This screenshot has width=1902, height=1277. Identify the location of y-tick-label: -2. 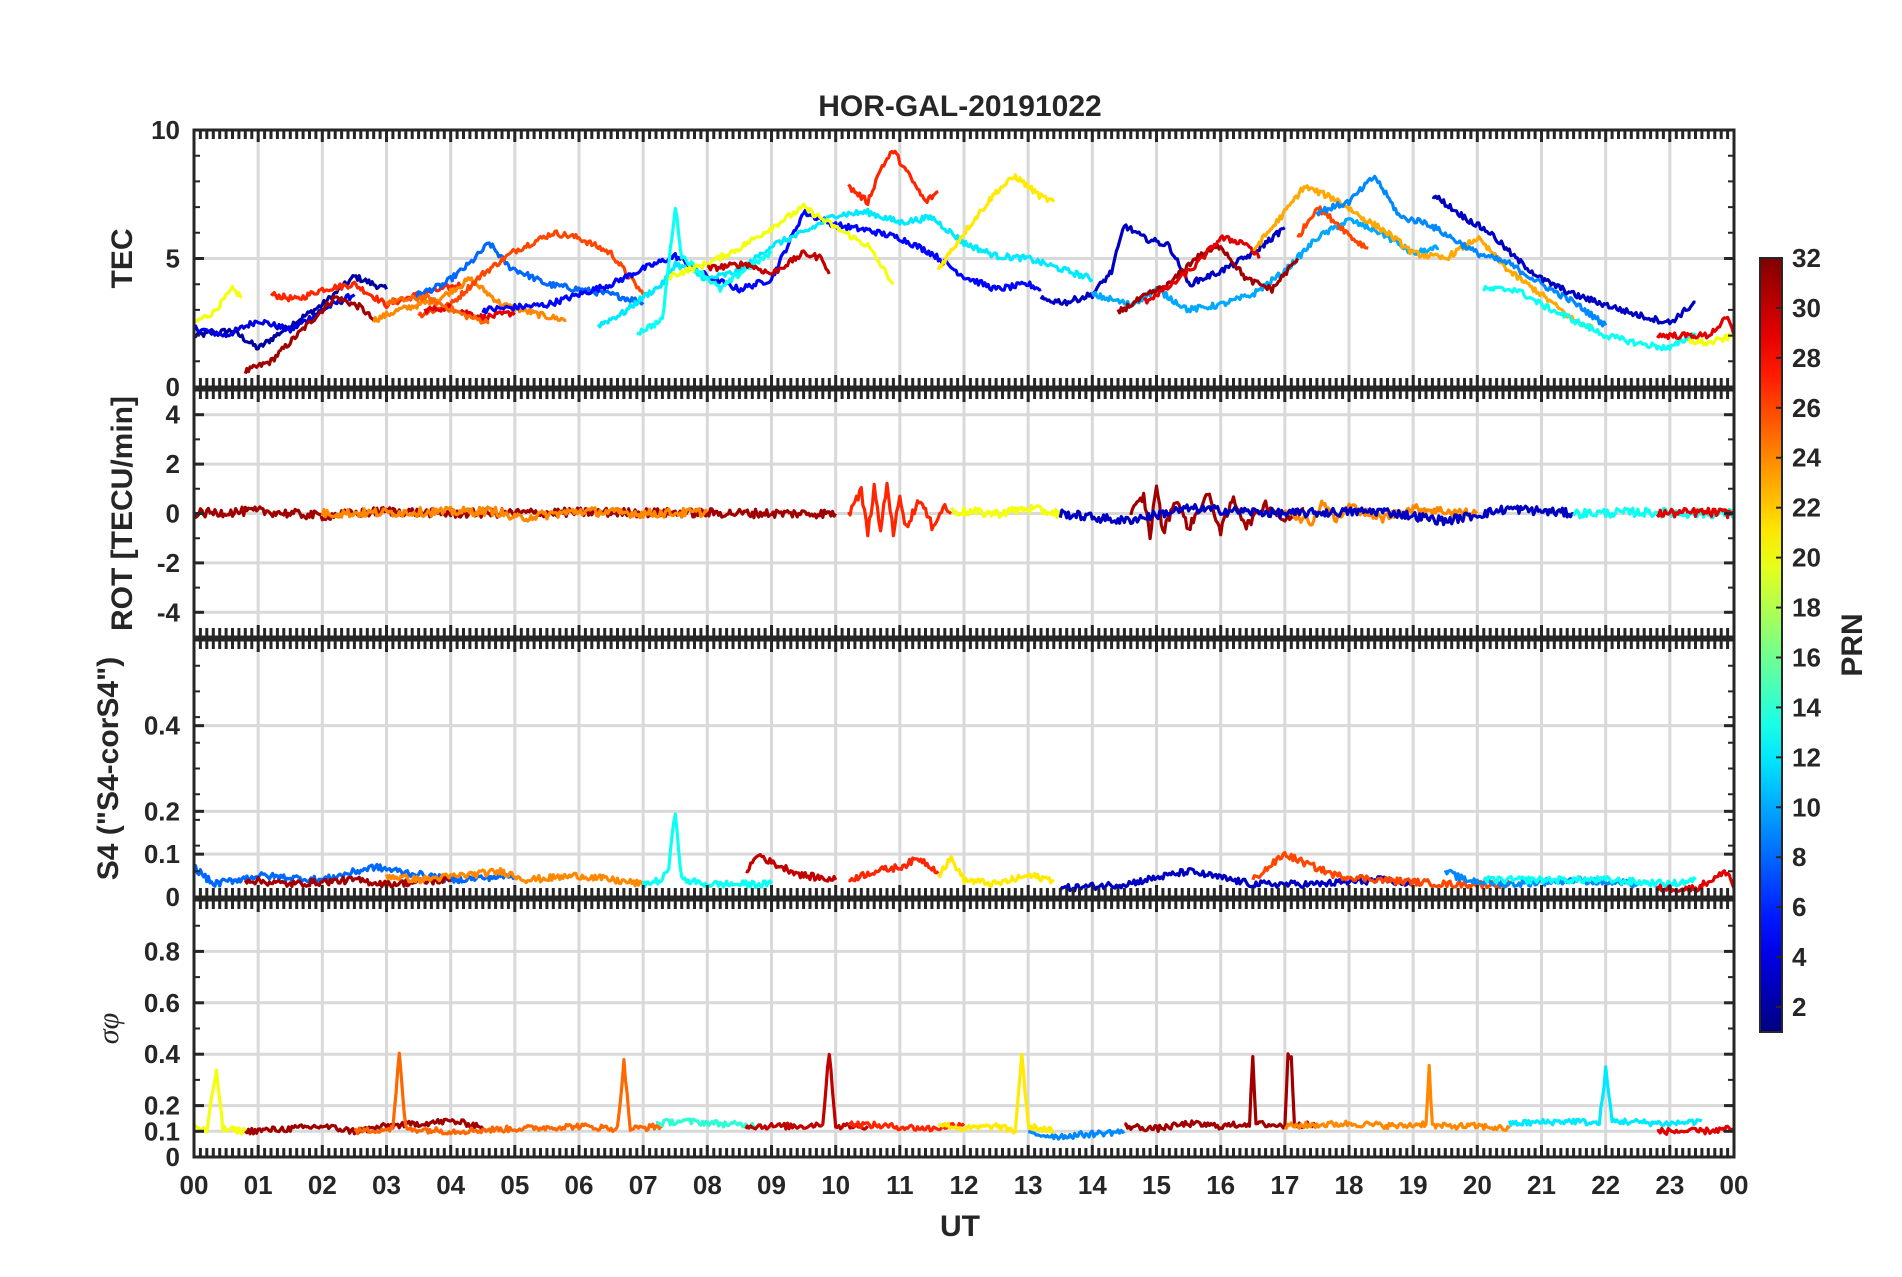
(168, 563).